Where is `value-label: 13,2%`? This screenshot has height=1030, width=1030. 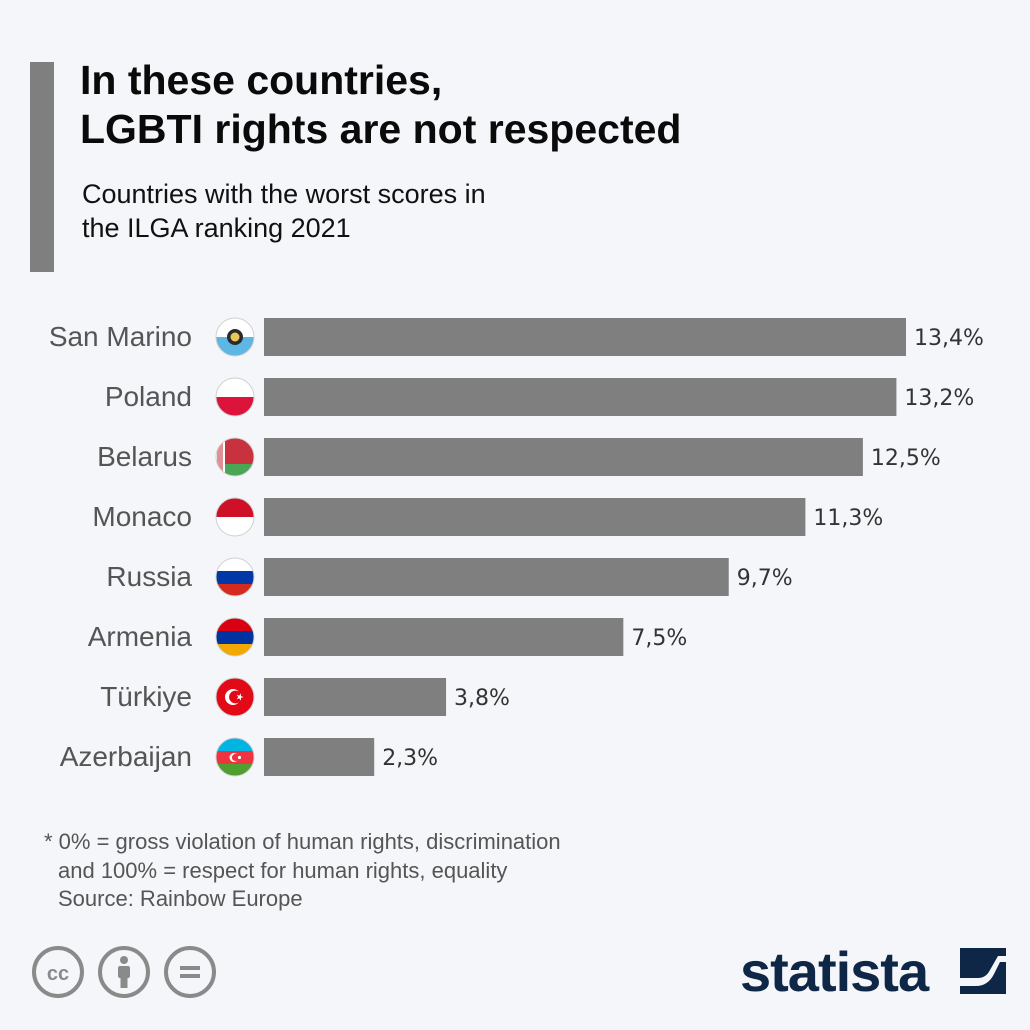
value-label: 13,2% is located at coordinates (939, 398).